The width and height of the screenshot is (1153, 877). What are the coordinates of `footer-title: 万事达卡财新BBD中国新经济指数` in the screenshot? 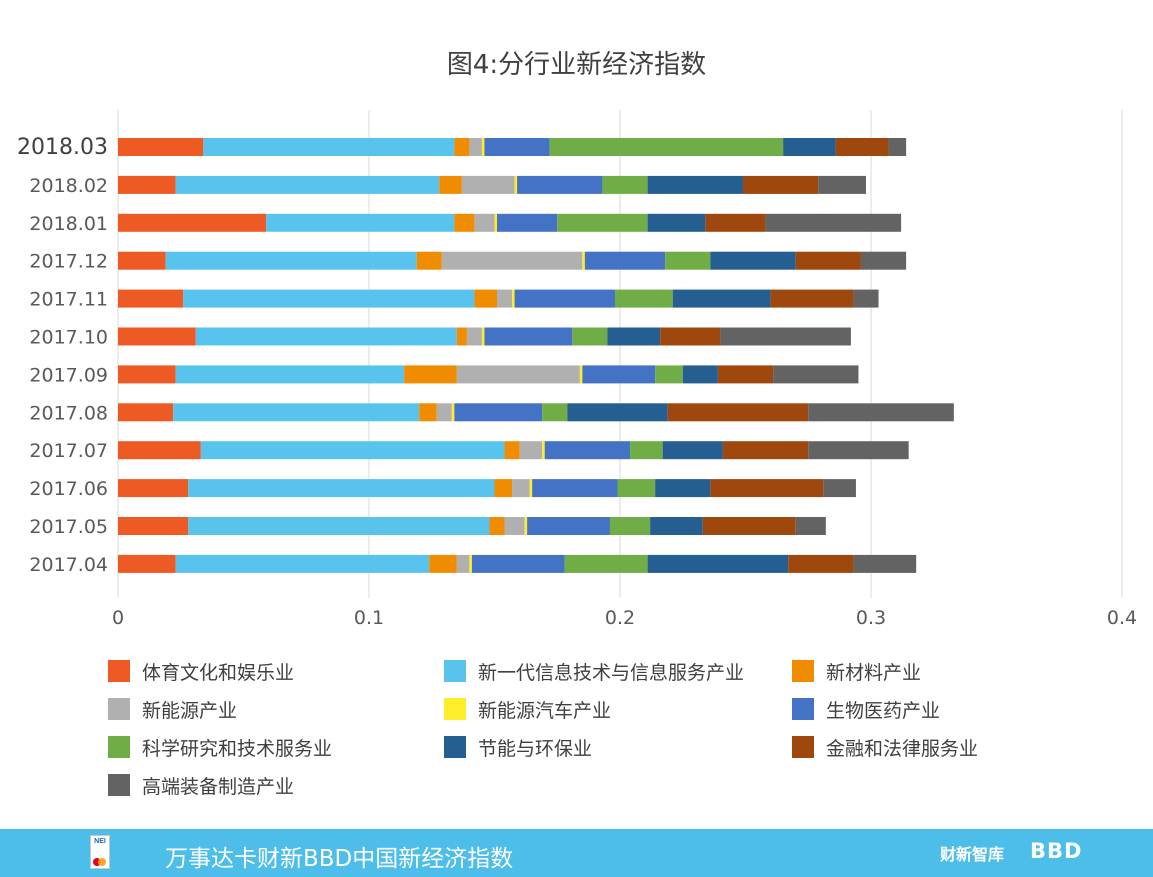 It's located at (339, 859).